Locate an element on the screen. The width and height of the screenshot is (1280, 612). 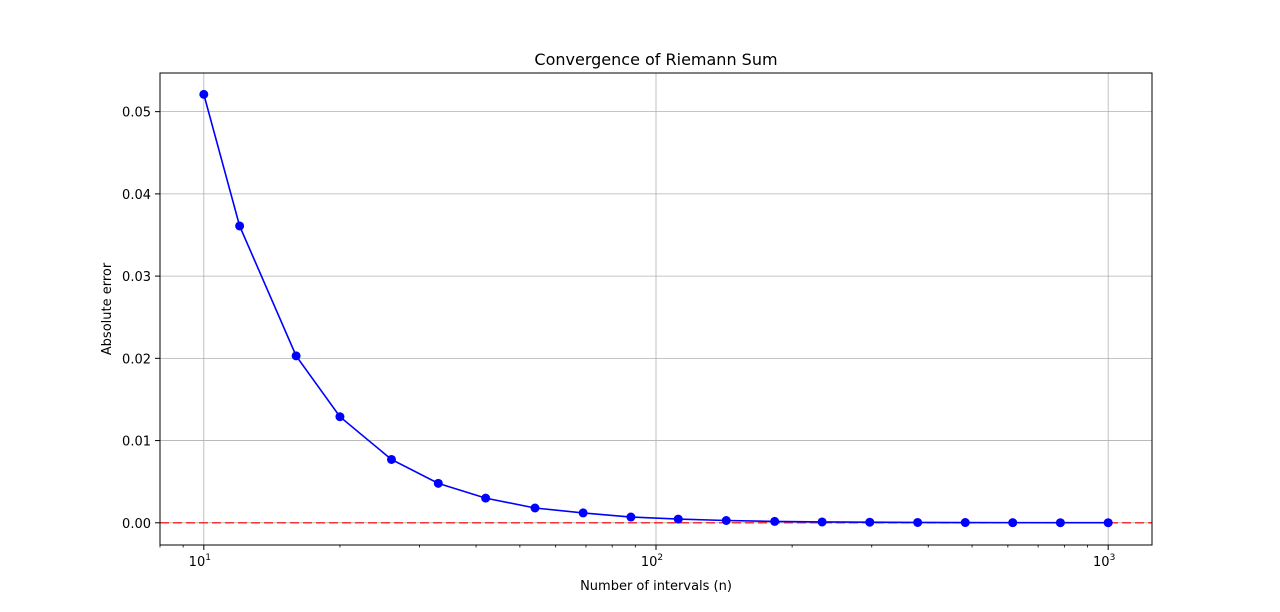
y-tick-label: 0.05 is located at coordinates (136, 113).